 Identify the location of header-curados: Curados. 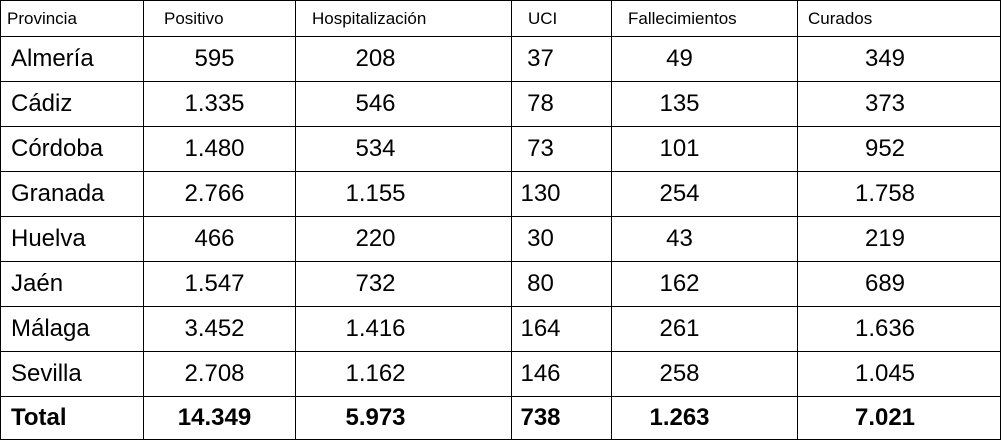
(899, 18).